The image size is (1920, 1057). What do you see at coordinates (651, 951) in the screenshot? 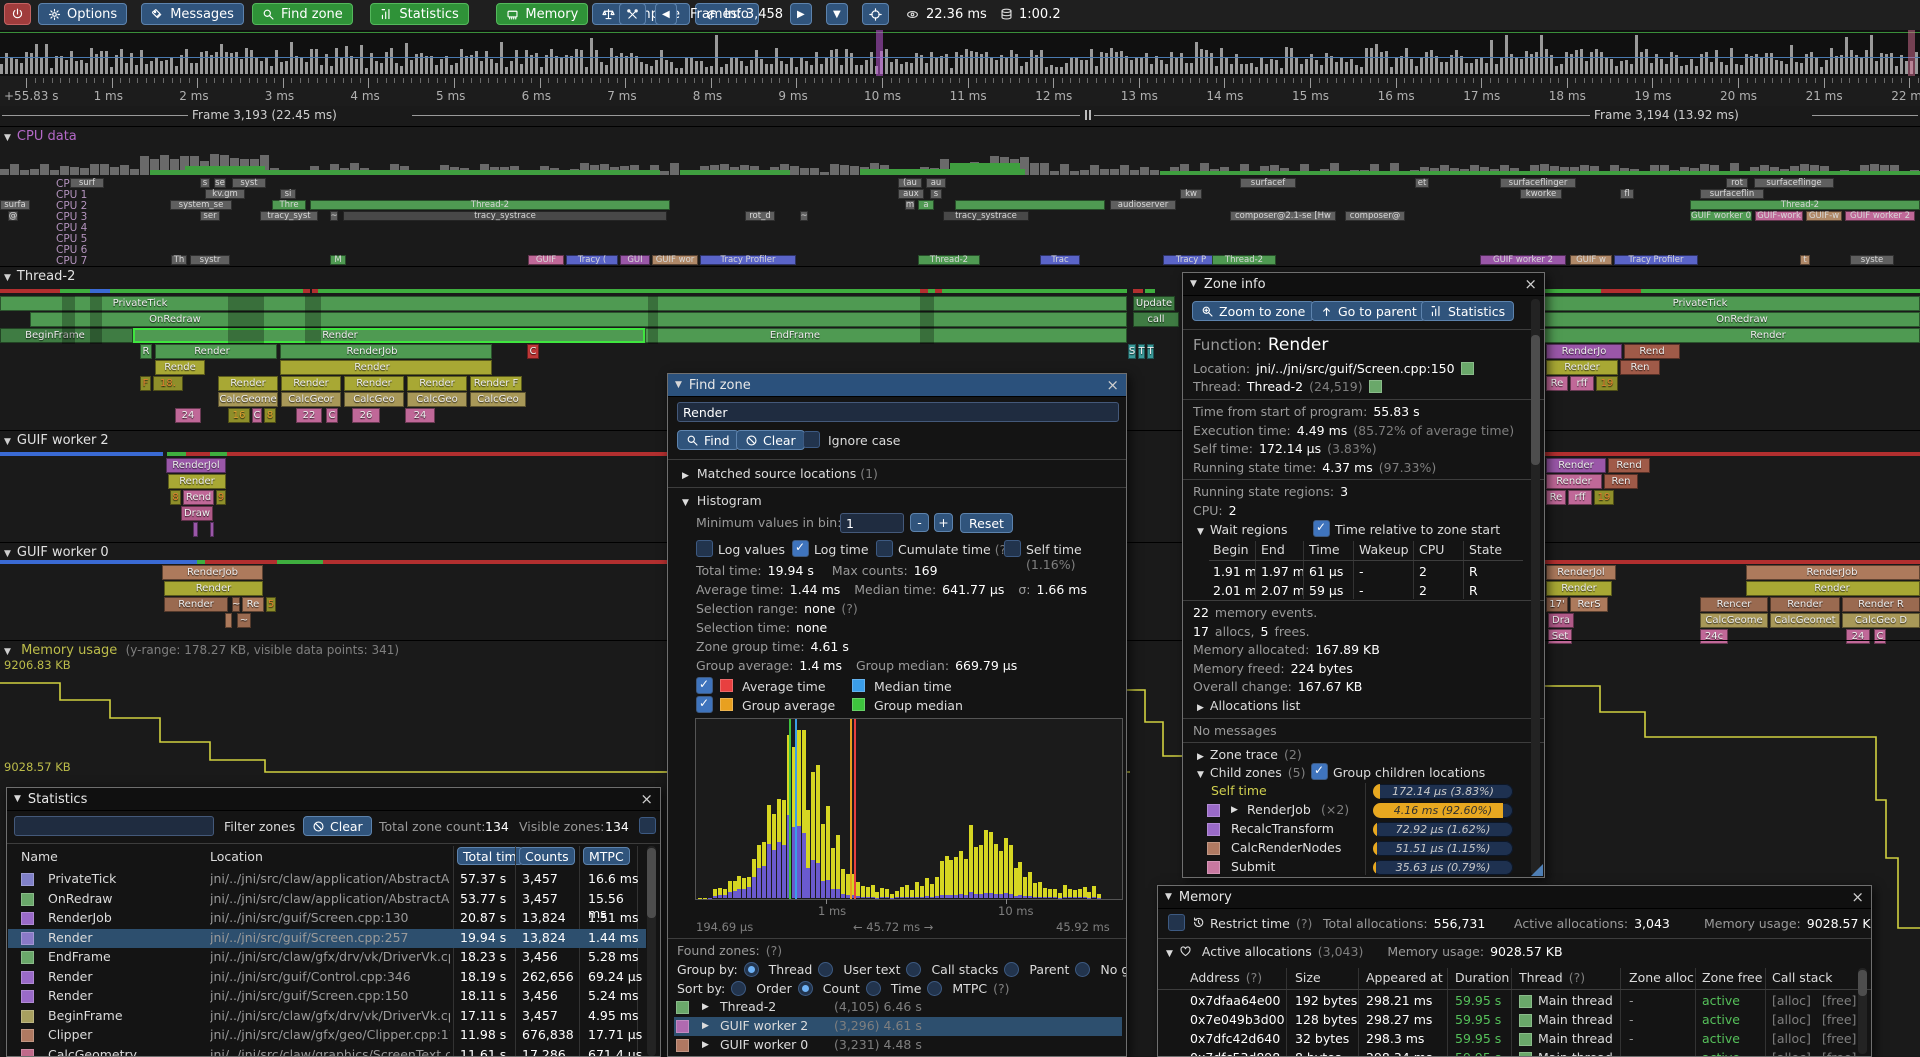
I see `statistics-scrollbar` at bounding box center [651, 951].